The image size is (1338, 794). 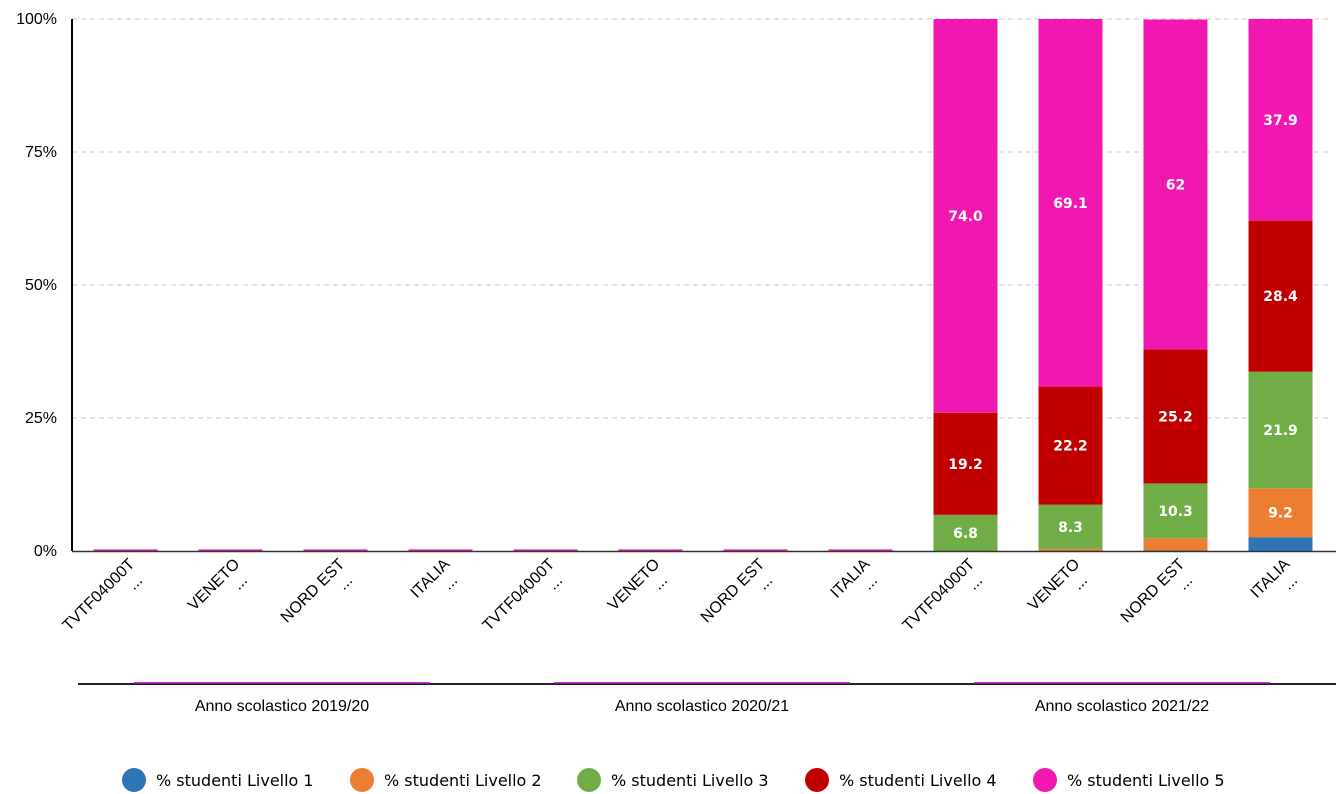 What do you see at coordinates (41, 285) in the screenshot?
I see `y-tick-label: 50%` at bounding box center [41, 285].